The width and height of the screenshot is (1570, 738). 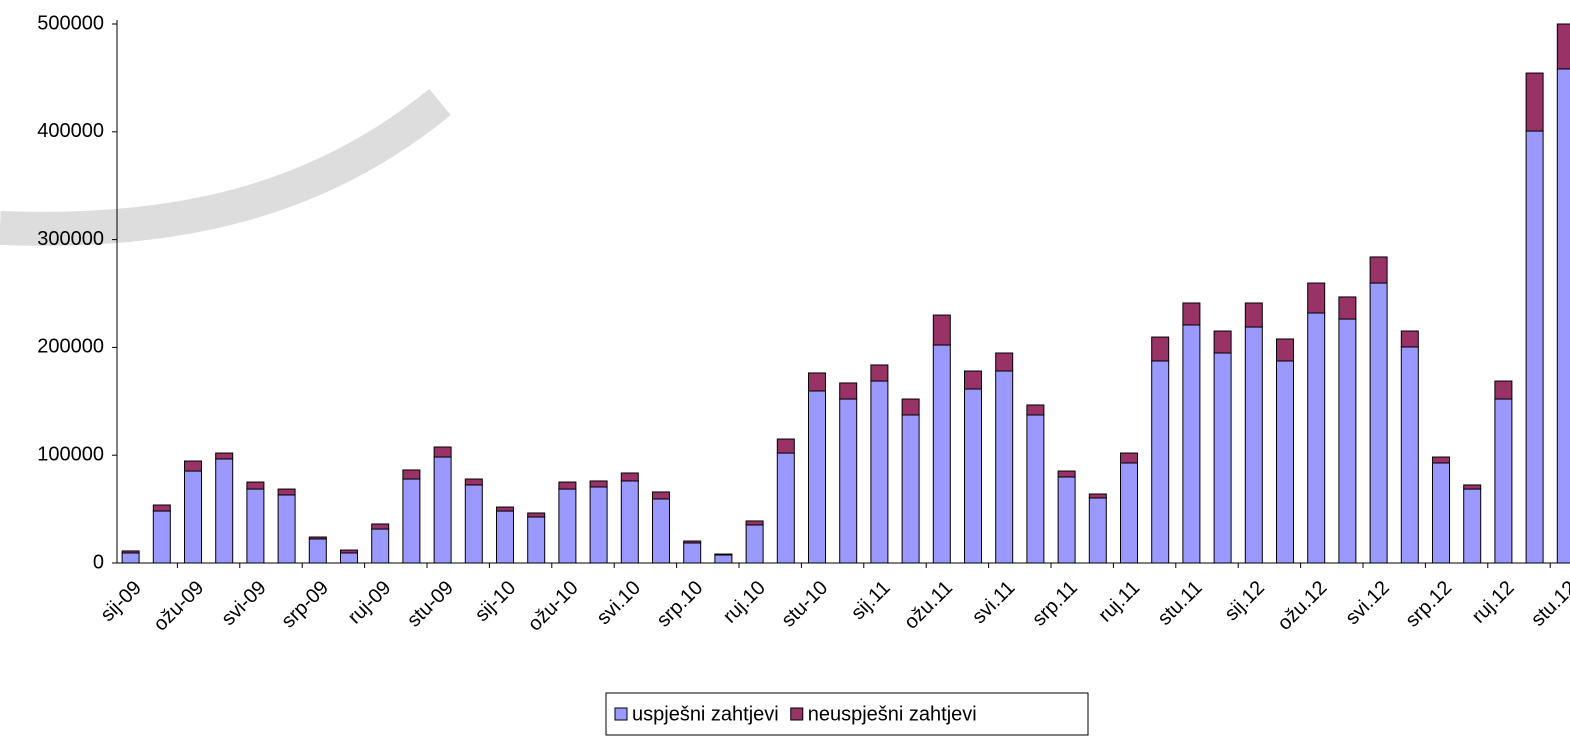 I want to click on x-tick-label: sij.11, so click(x=871, y=601).